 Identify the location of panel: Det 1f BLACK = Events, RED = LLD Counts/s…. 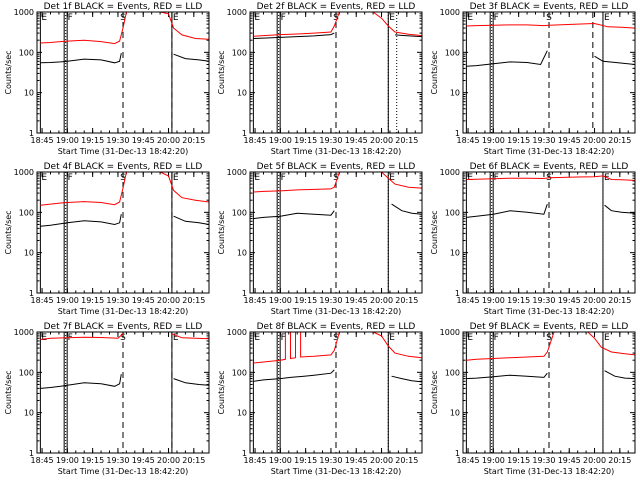
(107, 79).